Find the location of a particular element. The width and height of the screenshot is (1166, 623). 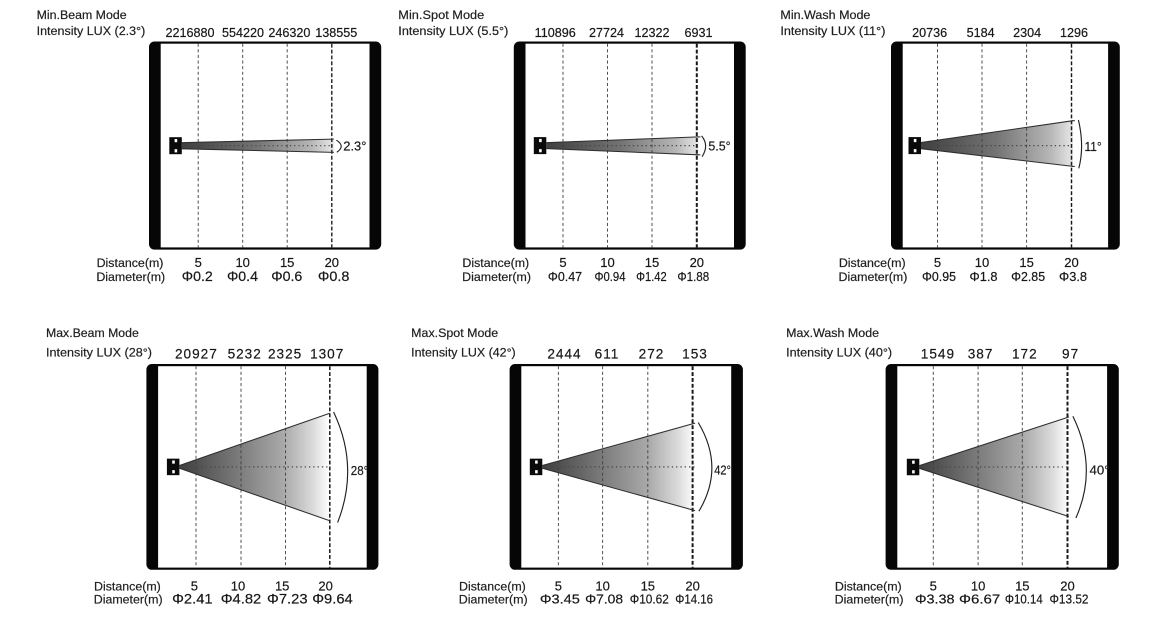

svg-text: Φ13.52 is located at coordinates (1069, 599).